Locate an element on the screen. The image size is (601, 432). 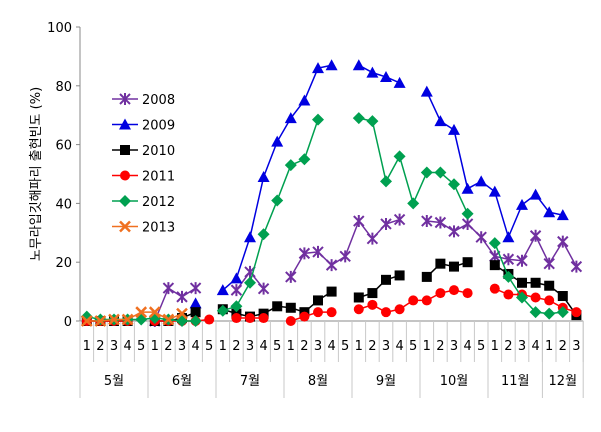
series-2013 is located at coordinates (134, 316).